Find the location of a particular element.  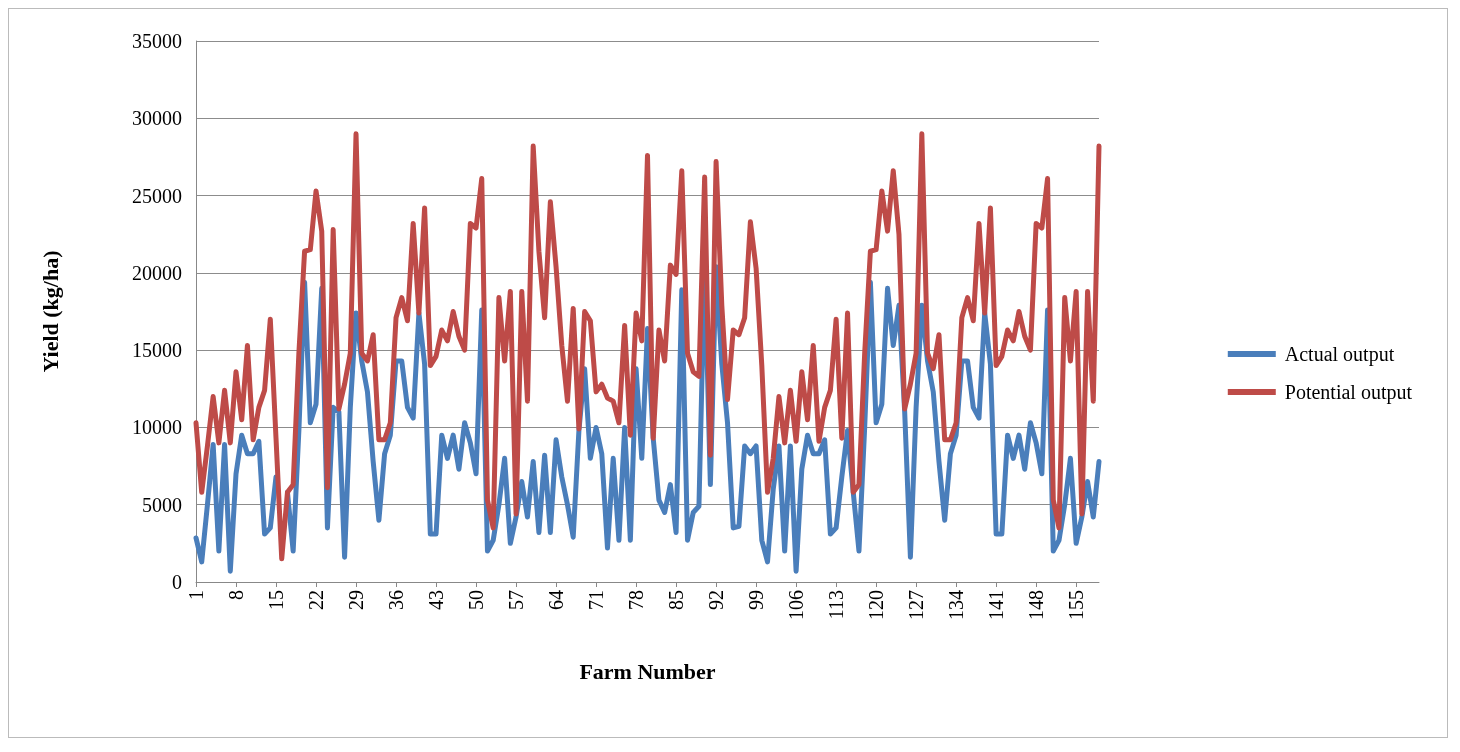

legend-label: Actual output is located at coordinates (1339, 354).